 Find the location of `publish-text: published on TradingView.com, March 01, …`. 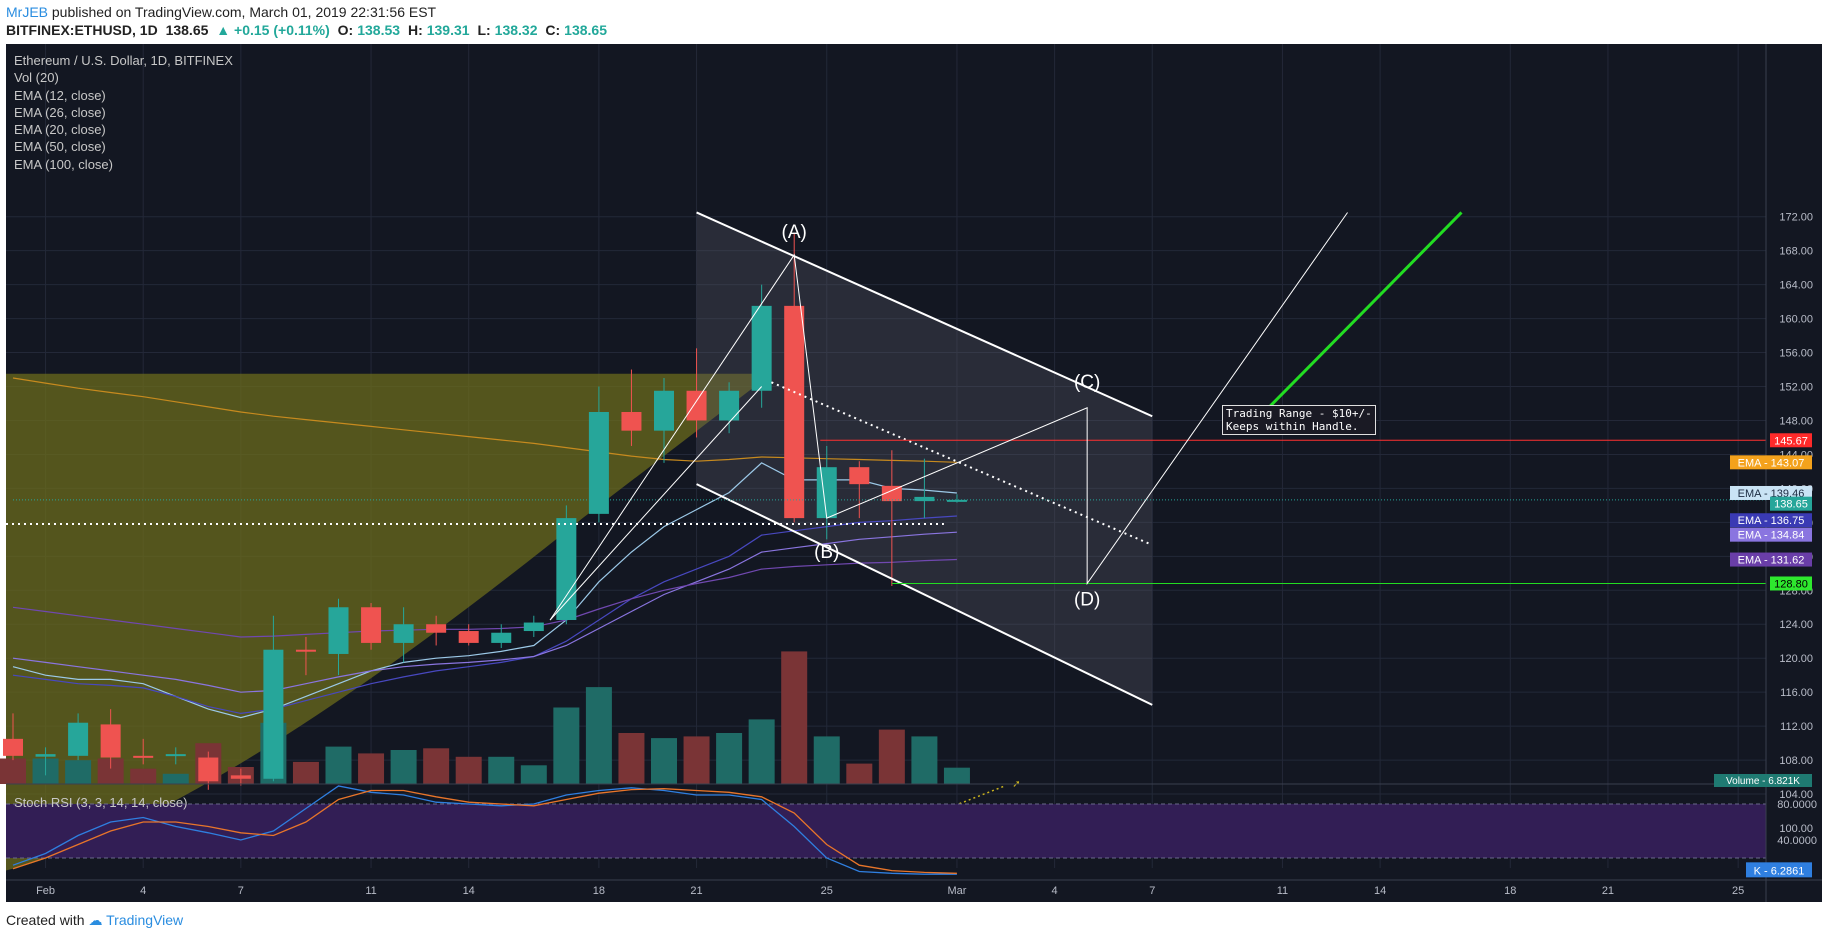

publish-text: published on TradingView.com, March 01, … is located at coordinates (244, 12).